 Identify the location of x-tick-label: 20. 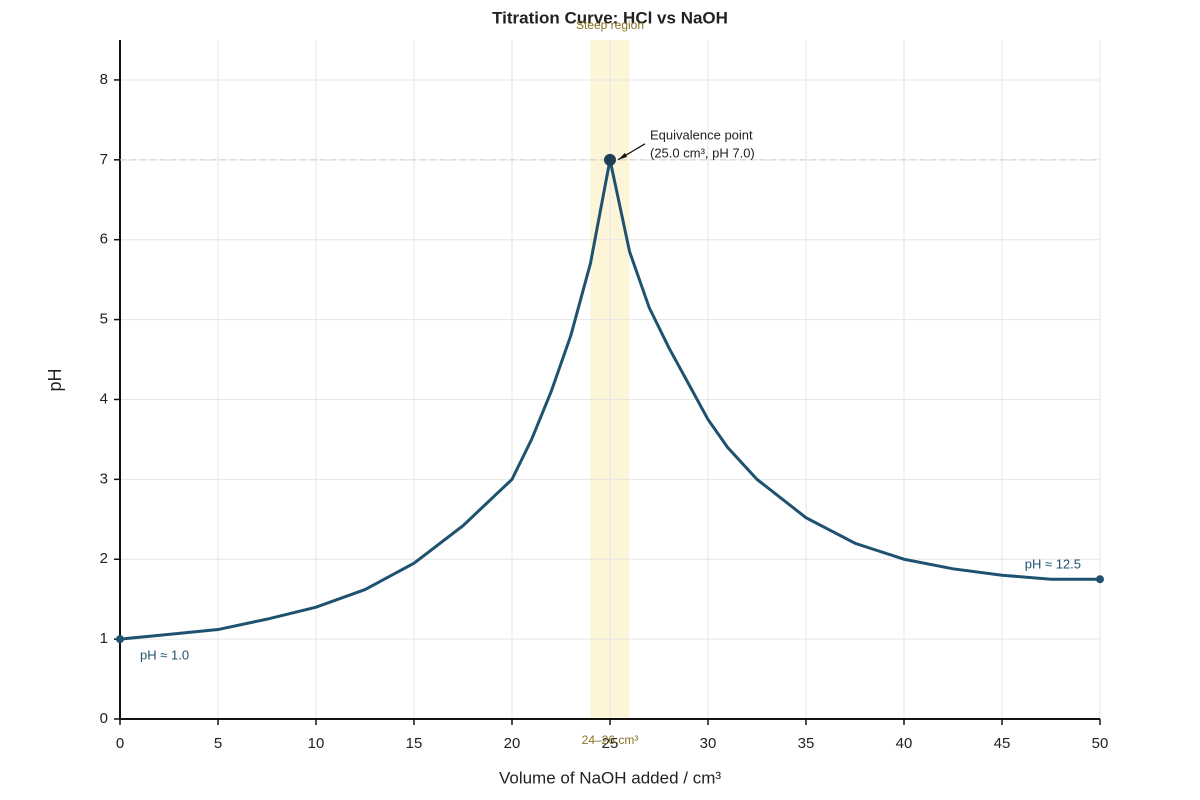
(512, 743).